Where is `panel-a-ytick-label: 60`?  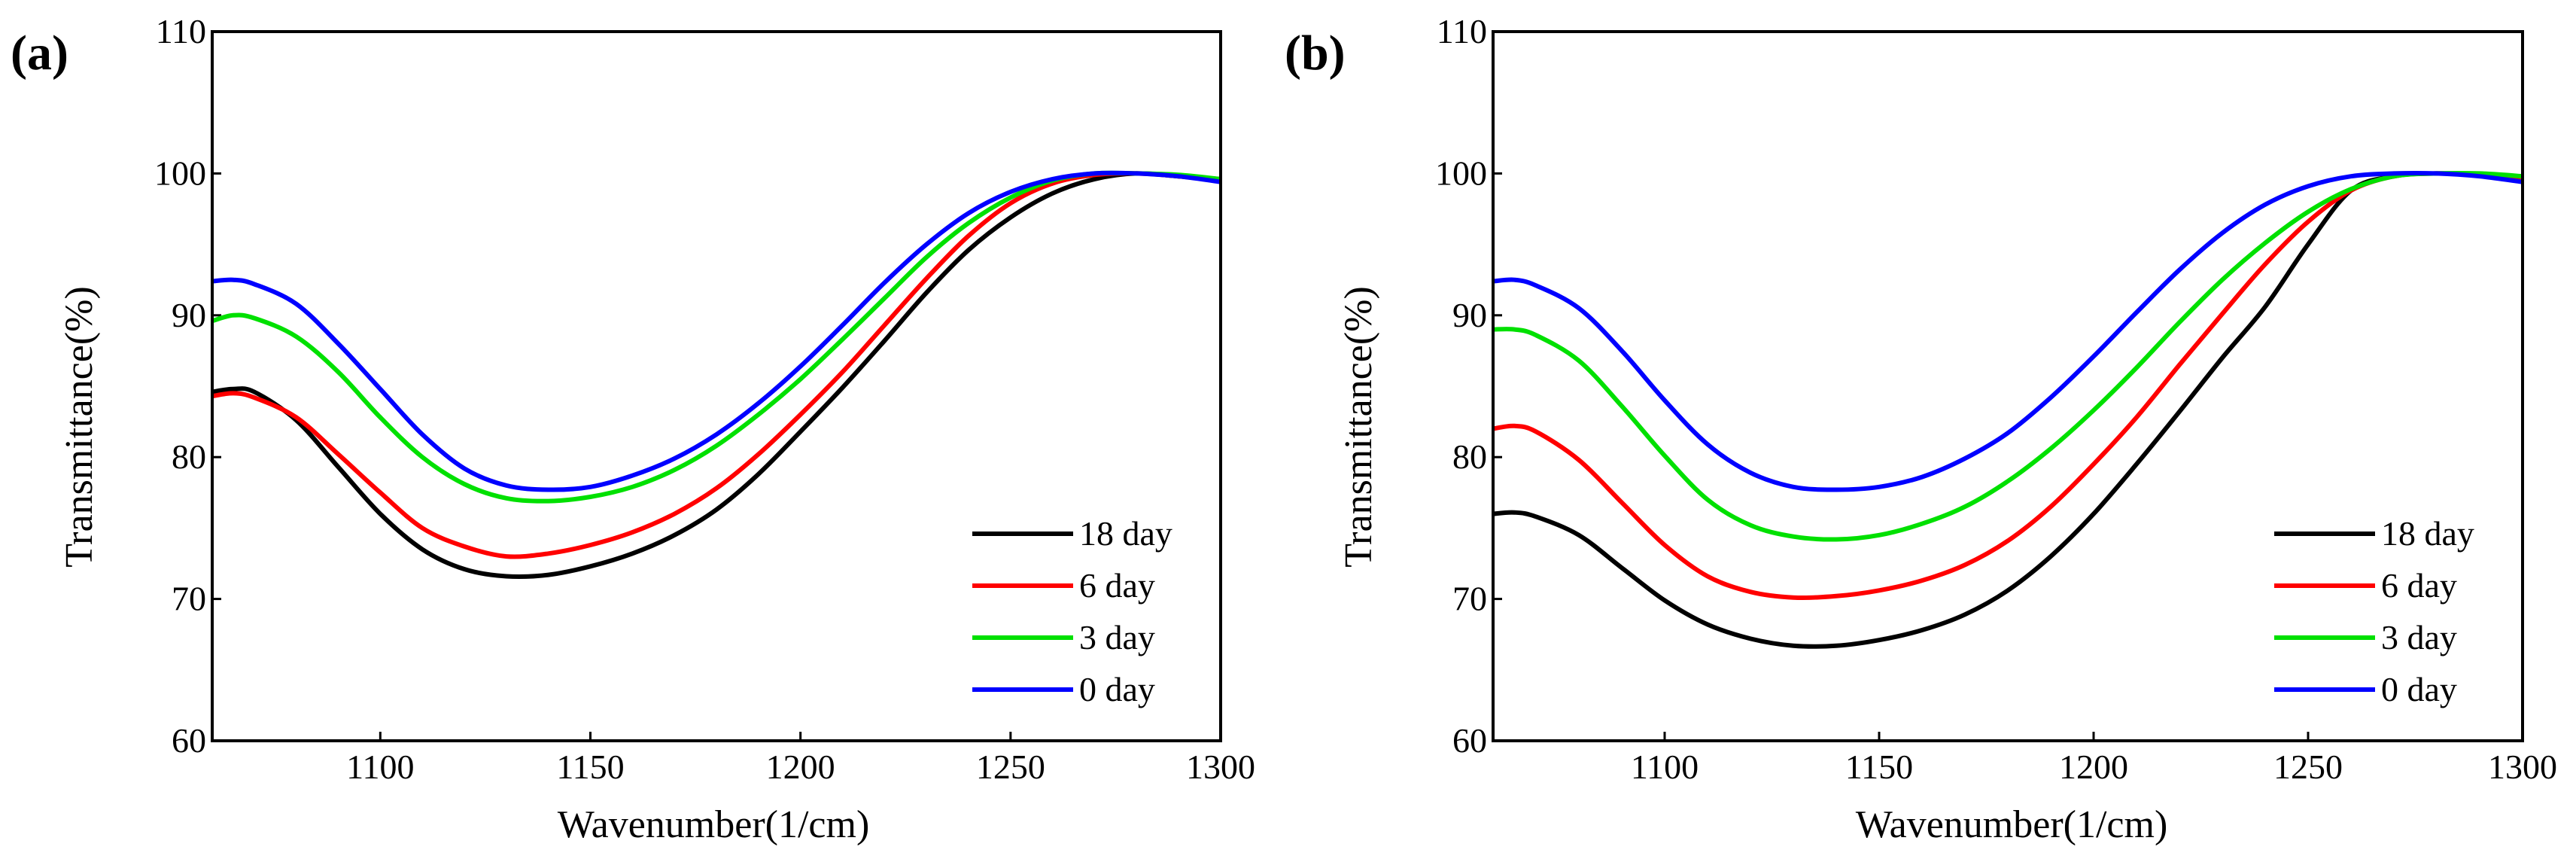
panel-a-ytick-label: 60 is located at coordinates (189, 740).